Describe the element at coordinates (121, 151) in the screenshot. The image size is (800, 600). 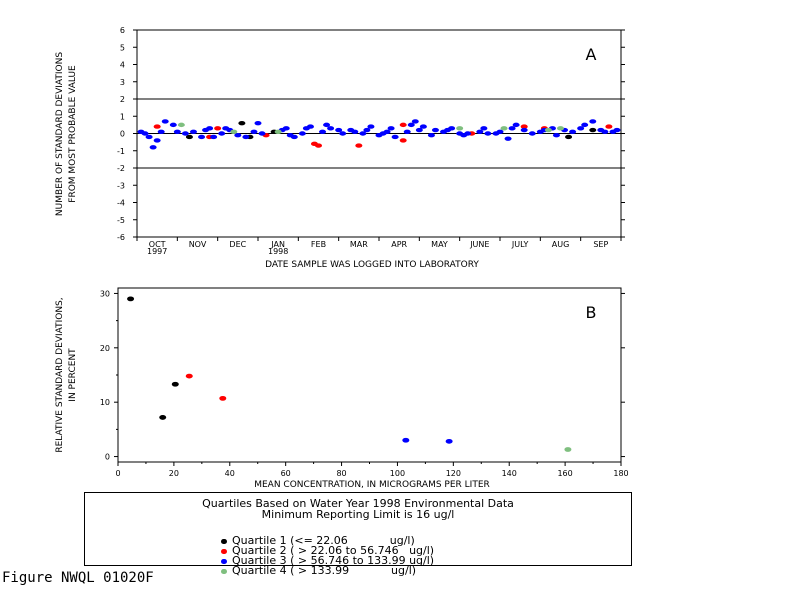
I see `panel-a-y-tick-label: -1` at that location.